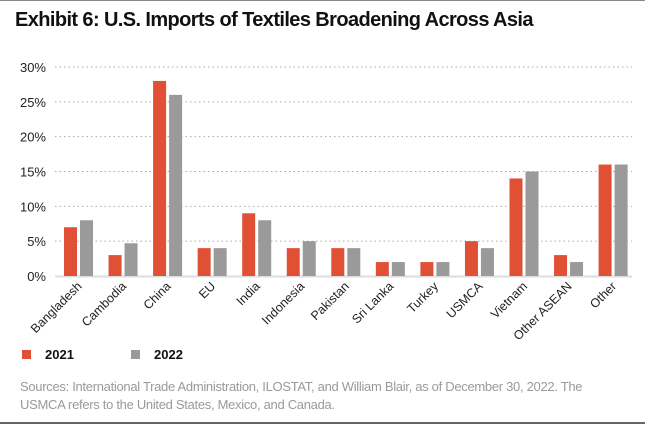  What do you see at coordinates (33, 206) in the screenshot?
I see `y-tick-label: 10%` at bounding box center [33, 206].